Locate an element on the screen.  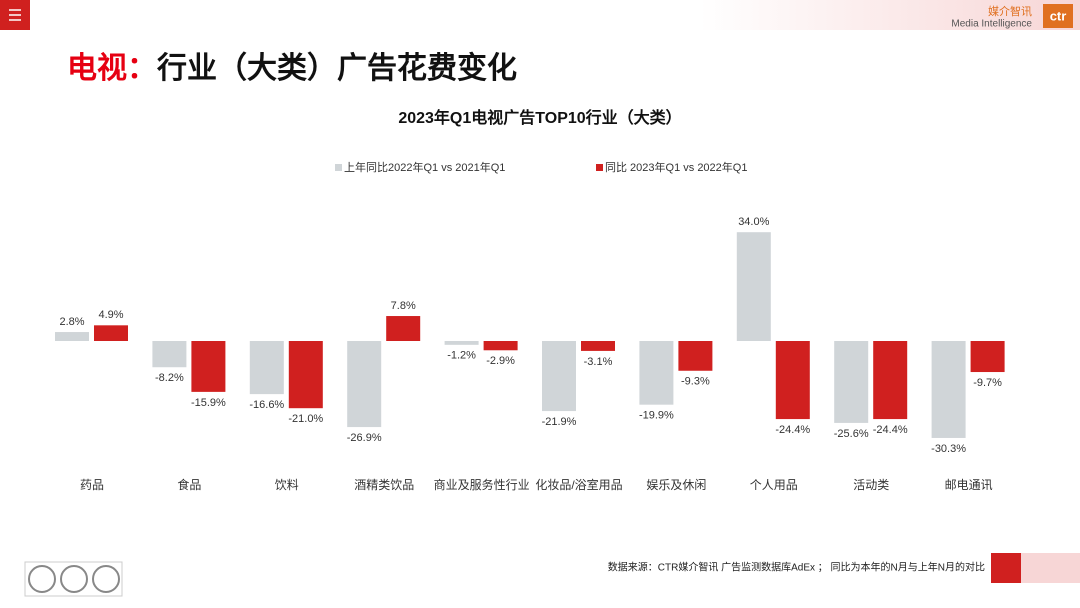
data-label: -15.9% is located at coordinates (208, 403).